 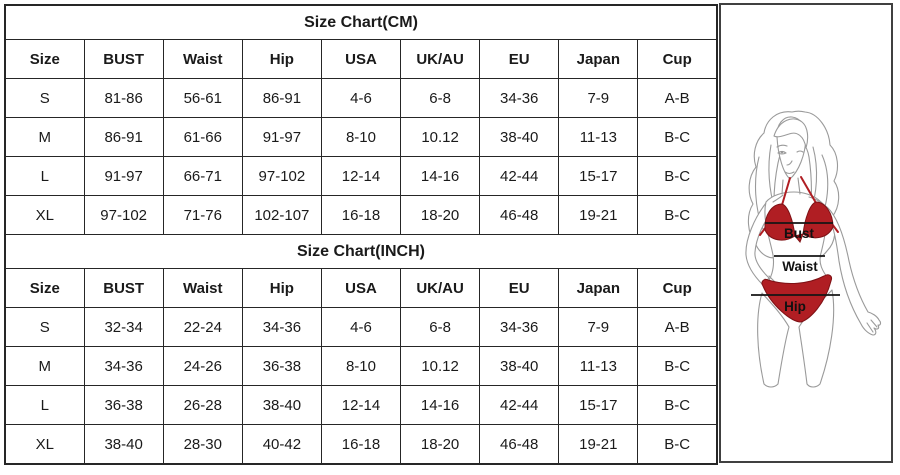 What do you see at coordinates (44, 444) in the screenshot?
I see `size-cell: XL` at bounding box center [44, 444].